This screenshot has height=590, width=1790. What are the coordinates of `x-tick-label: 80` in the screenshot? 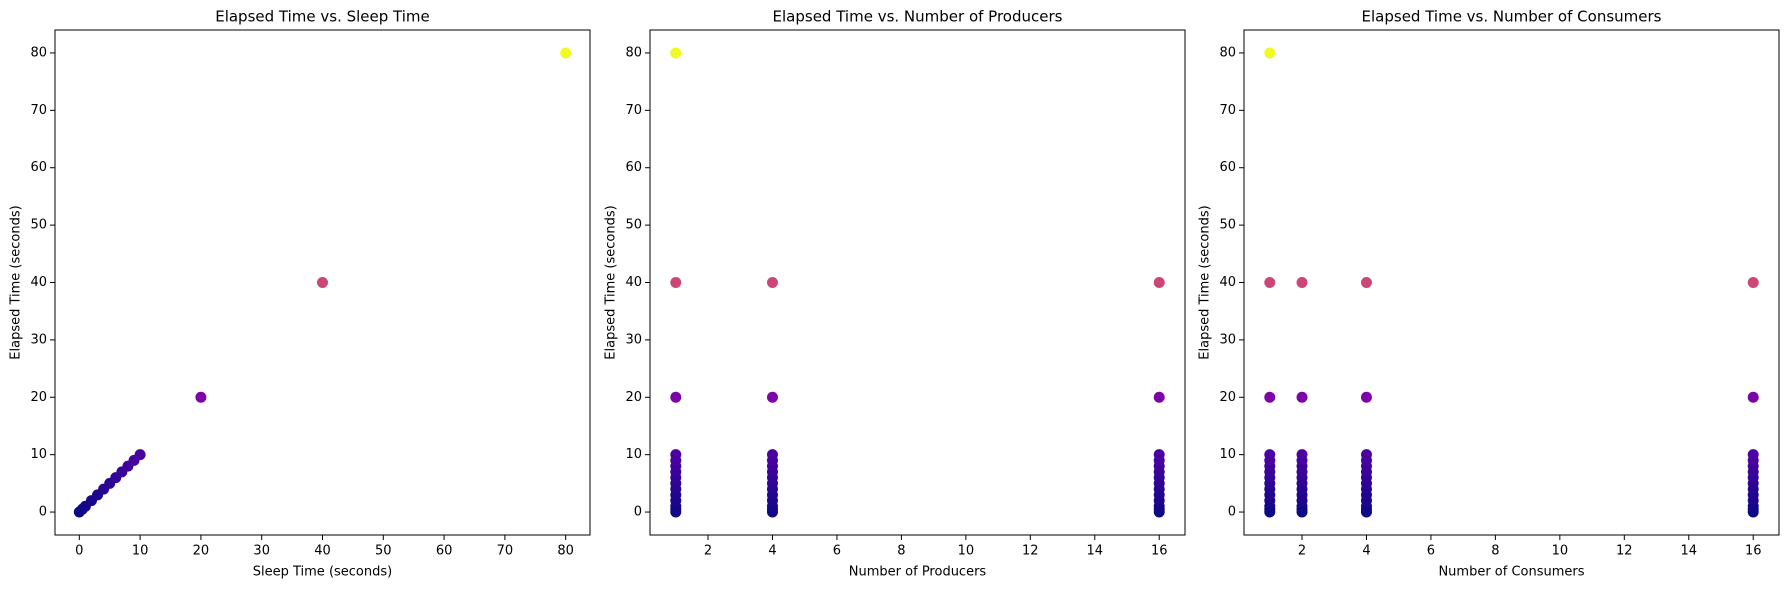 It's located at (565, 551).